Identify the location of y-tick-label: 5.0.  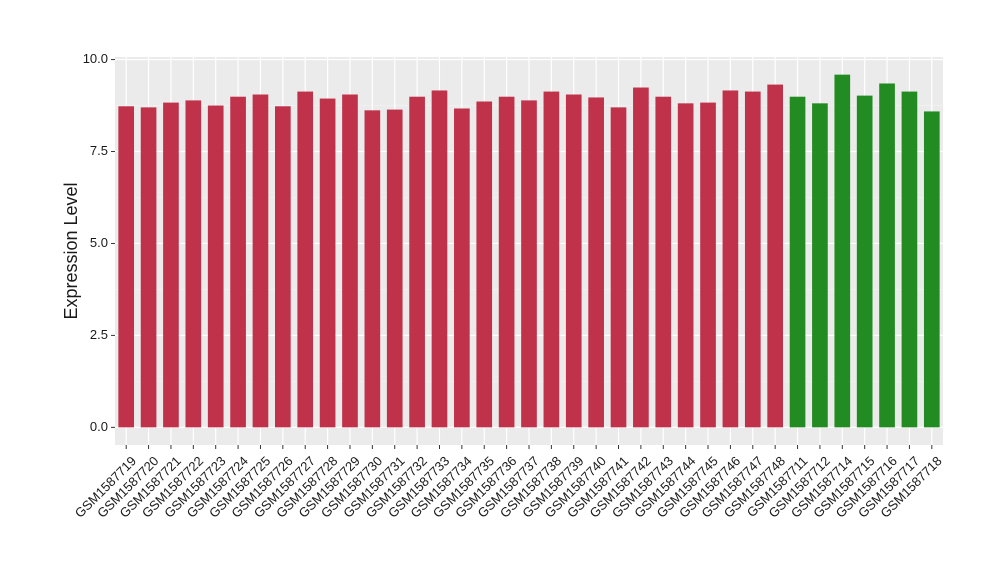
(99, 242).